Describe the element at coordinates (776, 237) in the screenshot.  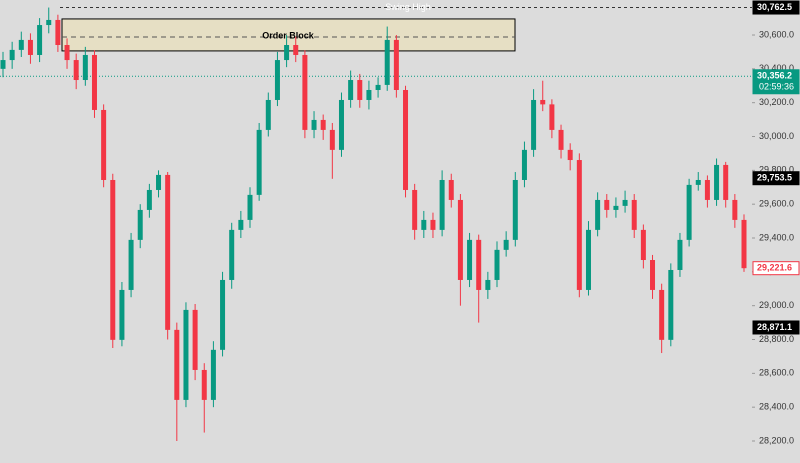
I see `y-tick-label: 29,400.0` at that location.